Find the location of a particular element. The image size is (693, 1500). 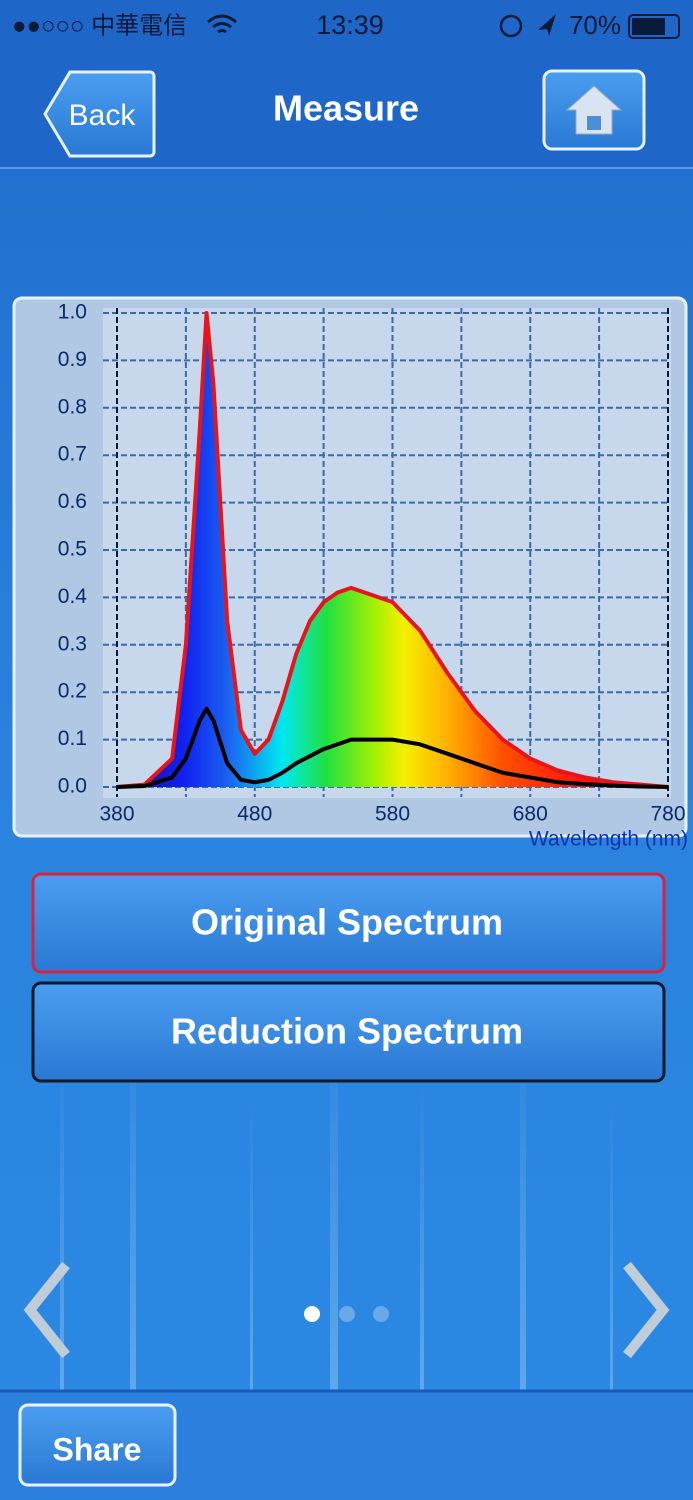

prev-arrow is located at coordinates (46, 1310).